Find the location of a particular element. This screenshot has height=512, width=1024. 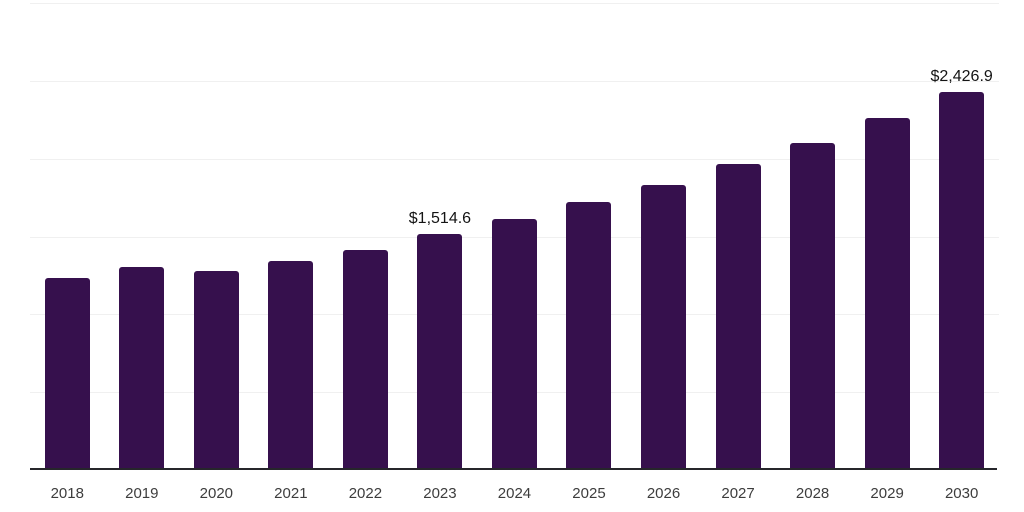

bar-2025 is located at coordinates (589, 335).